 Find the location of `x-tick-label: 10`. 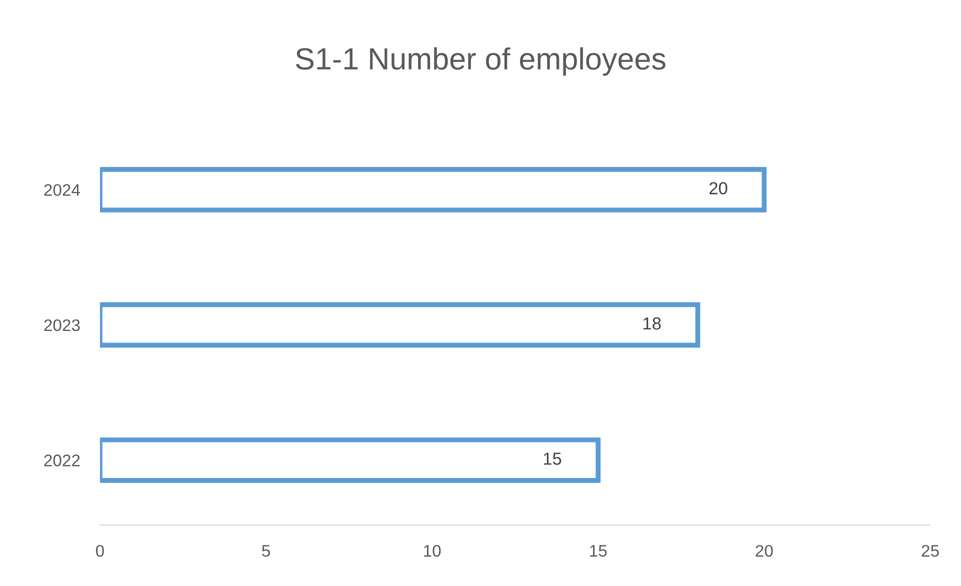

x-tick-label: 10 is located at coordinates (432, 550).